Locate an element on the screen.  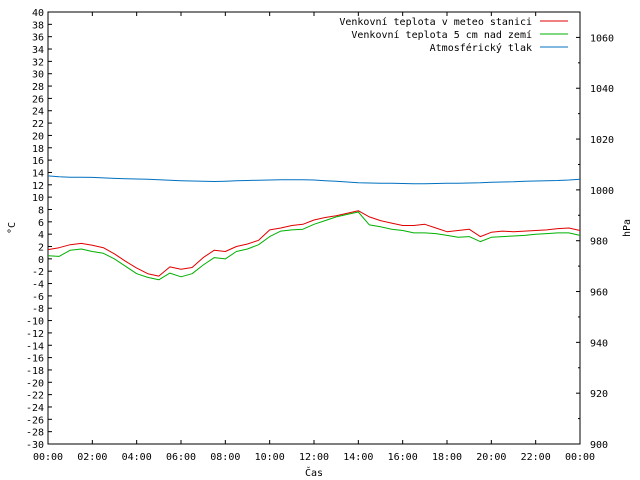
right-tick-label: 900 is located at coordinates (599, 445).